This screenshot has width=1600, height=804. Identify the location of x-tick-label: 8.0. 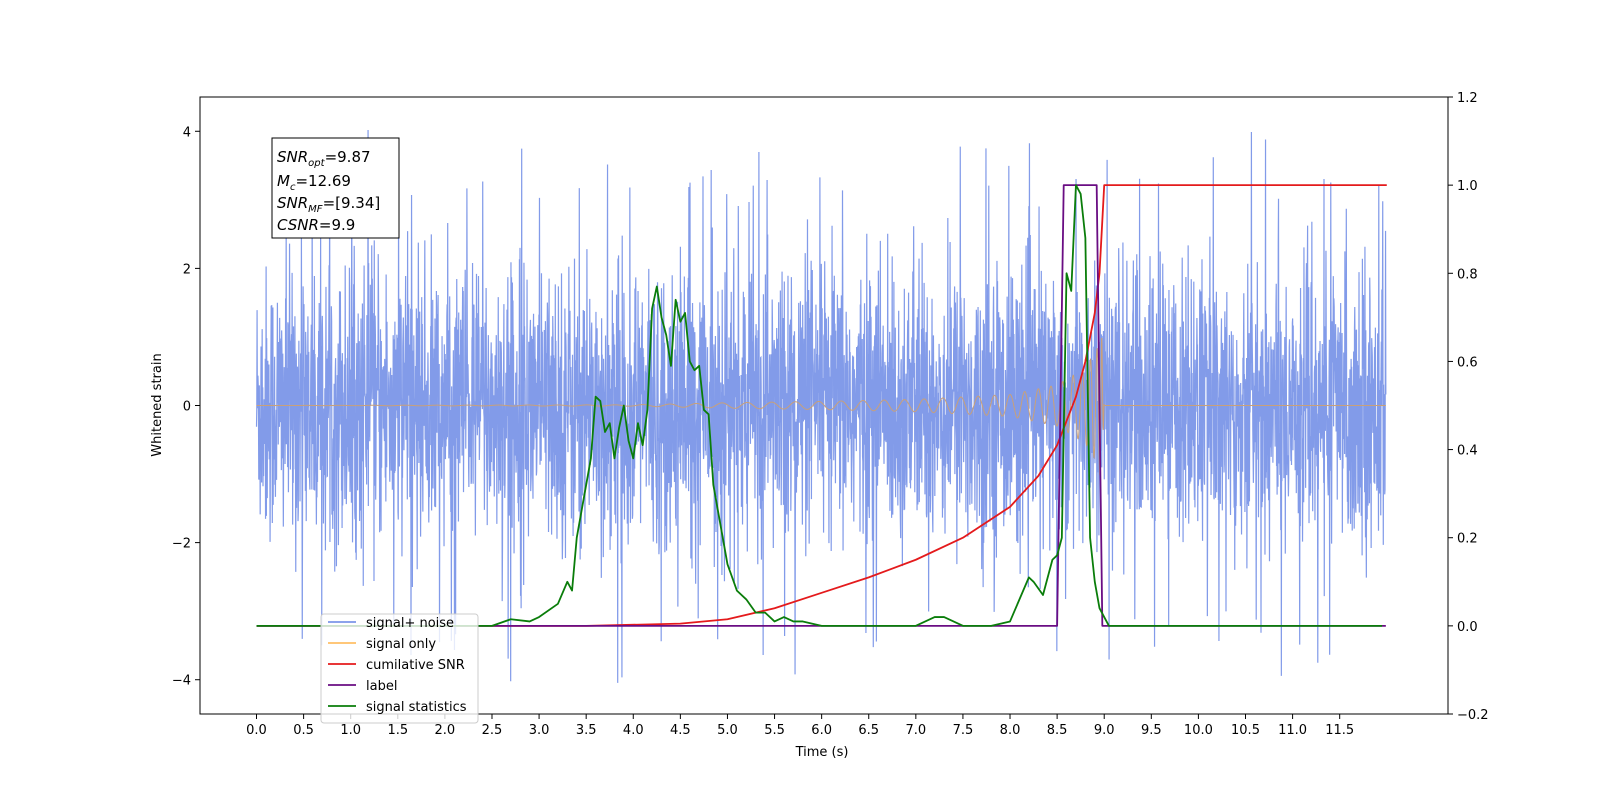
(1010, 730).